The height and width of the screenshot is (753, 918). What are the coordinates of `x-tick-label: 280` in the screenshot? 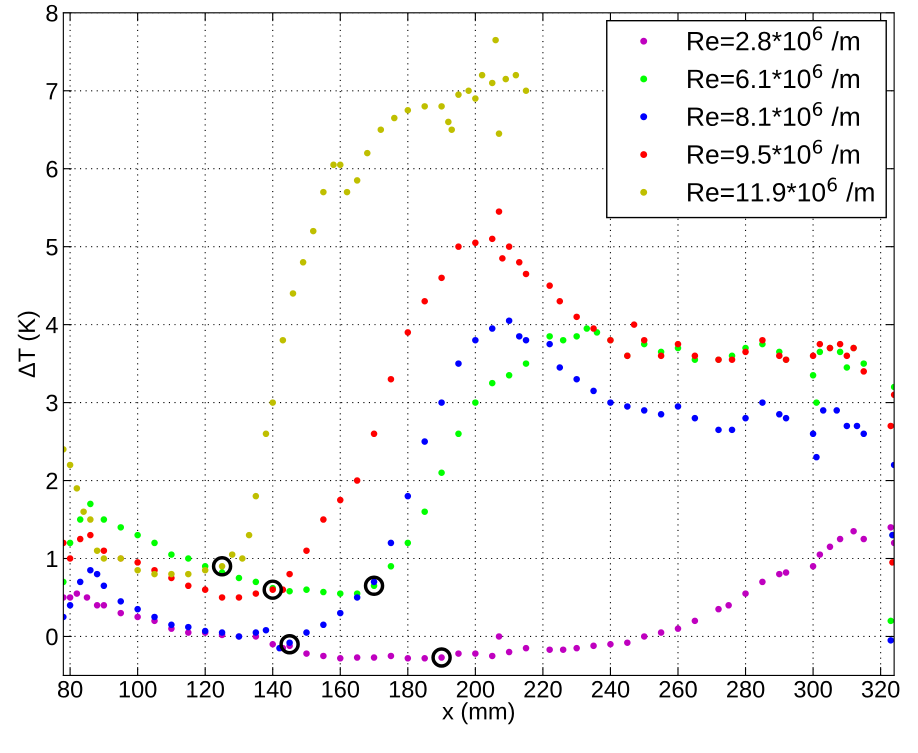 It's located at (745, 689).